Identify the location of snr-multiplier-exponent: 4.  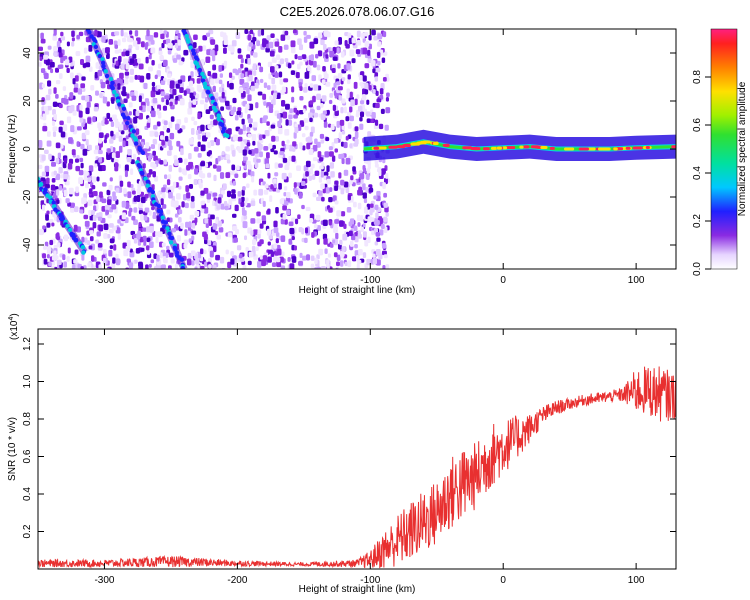
(11, 319).